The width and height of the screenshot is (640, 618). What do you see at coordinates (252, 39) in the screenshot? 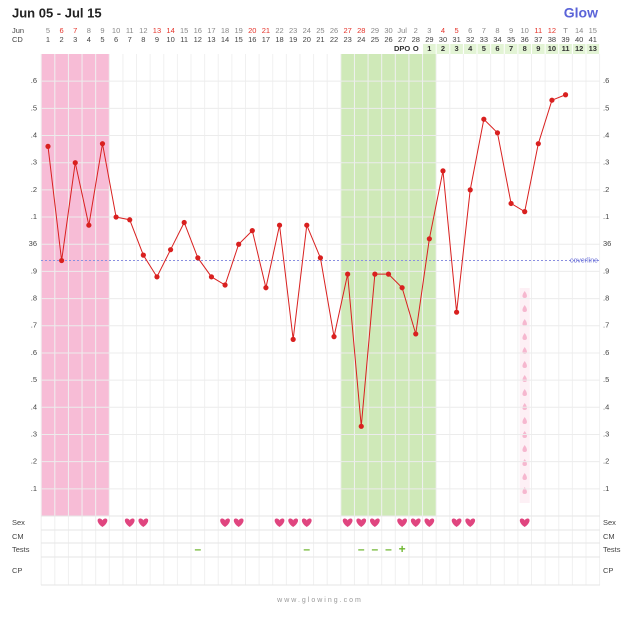
I see `cd-label: 16` at bounding box center [252, 39].